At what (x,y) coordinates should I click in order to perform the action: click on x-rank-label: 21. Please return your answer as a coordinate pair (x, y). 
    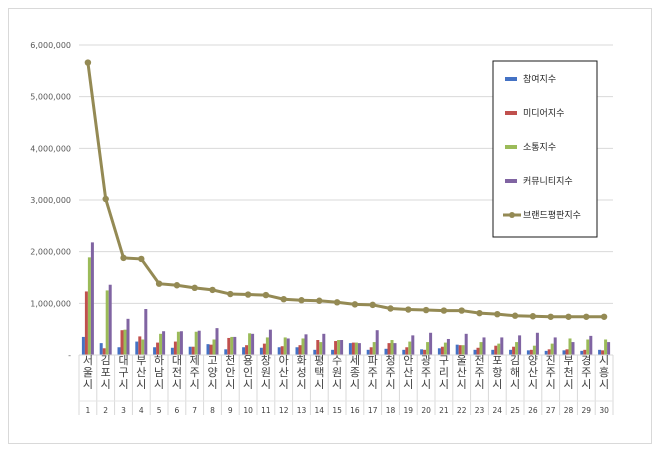
    Looking at the image, I should click on (444, 410).